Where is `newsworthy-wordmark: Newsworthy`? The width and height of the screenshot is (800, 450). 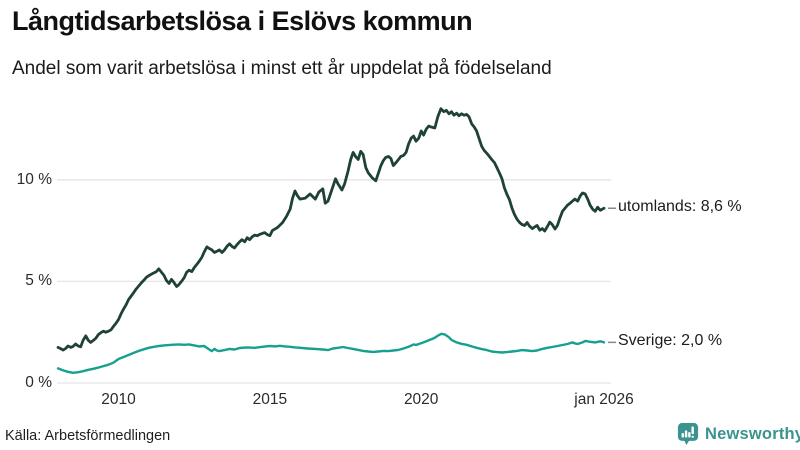 newsworthy-wordmark: Newsworthy is located at coordinates (752, 433).